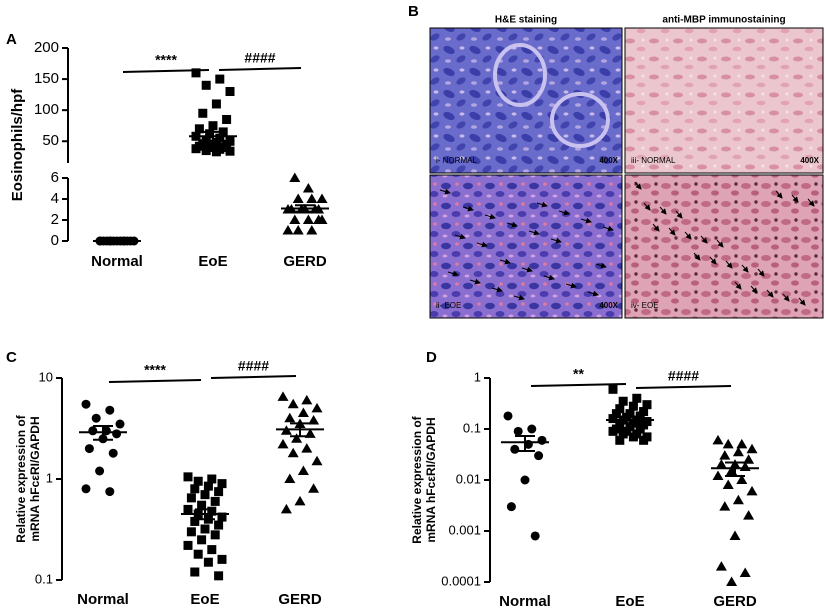 The width and height of the screenshot is (825, 612). I want to click on y-axis-label: Relative expression of, so click(417, 479).